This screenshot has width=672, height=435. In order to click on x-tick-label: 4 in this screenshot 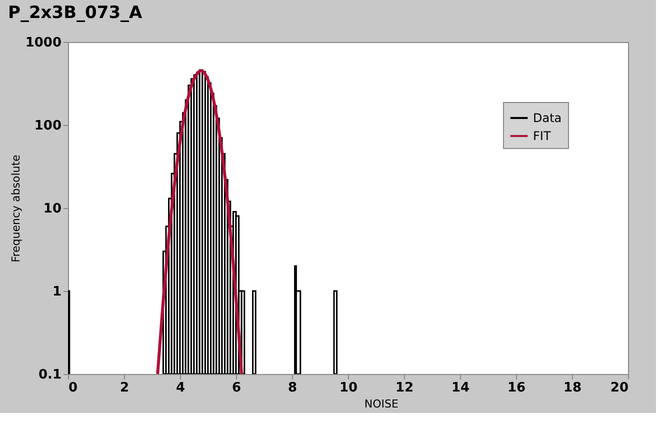, I will do `click(181, 388)`.